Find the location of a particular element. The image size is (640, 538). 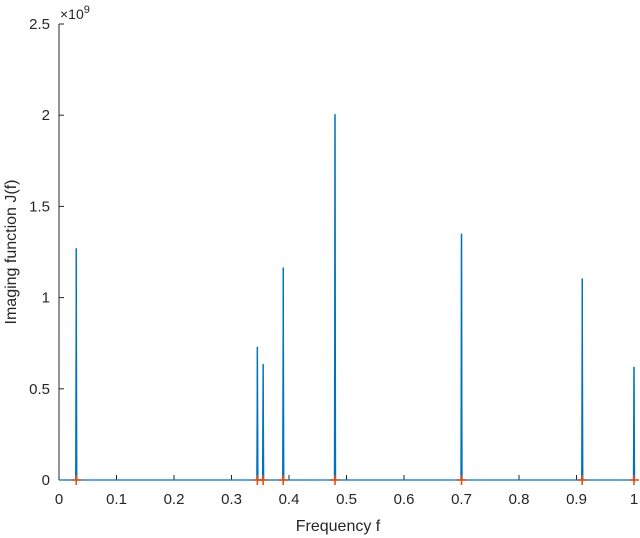

y-tick-label: 0 is located at coordinates (46, 480).